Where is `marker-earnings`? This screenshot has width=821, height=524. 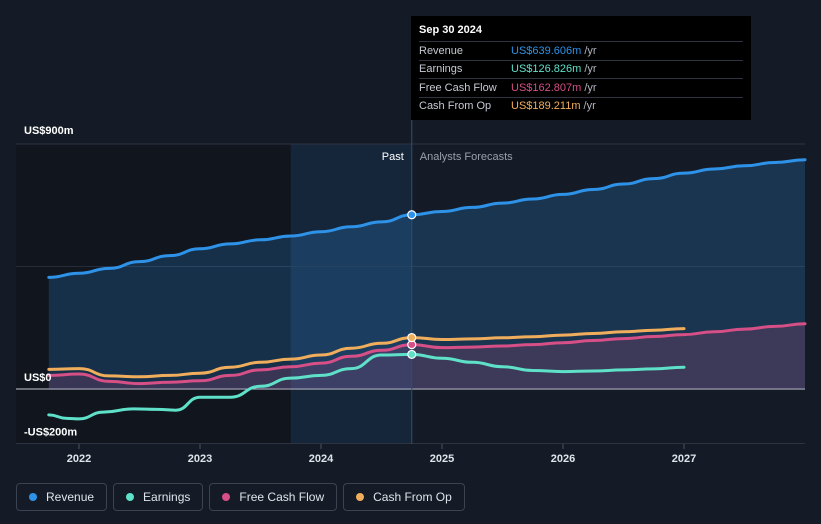 marker-earnings is located at coordinates (412, 354).